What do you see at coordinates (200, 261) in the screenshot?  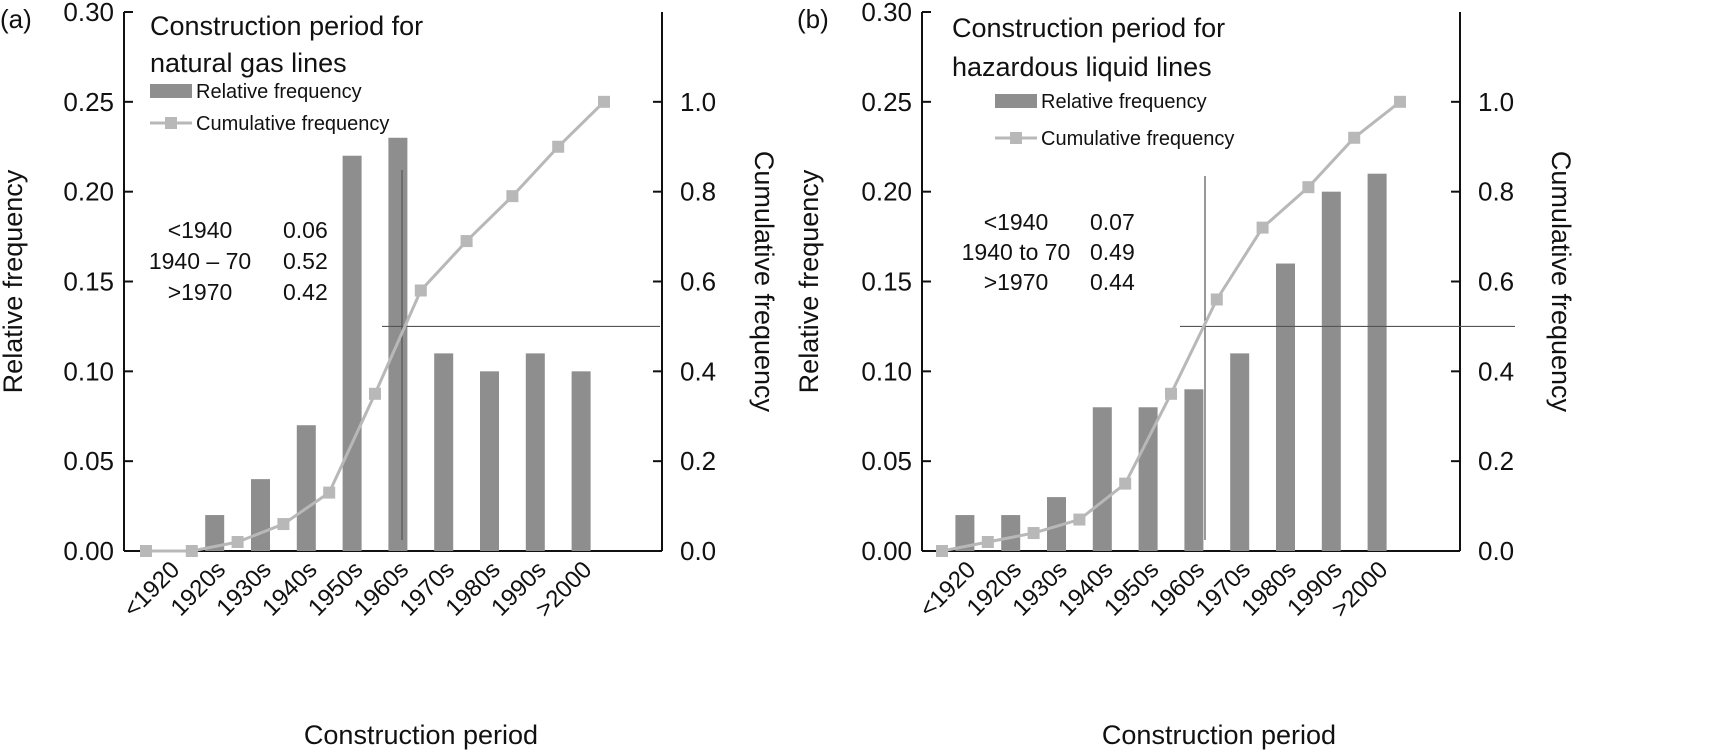 I see `summary-period: 1940 – 70` at bounding box center [200, 261].